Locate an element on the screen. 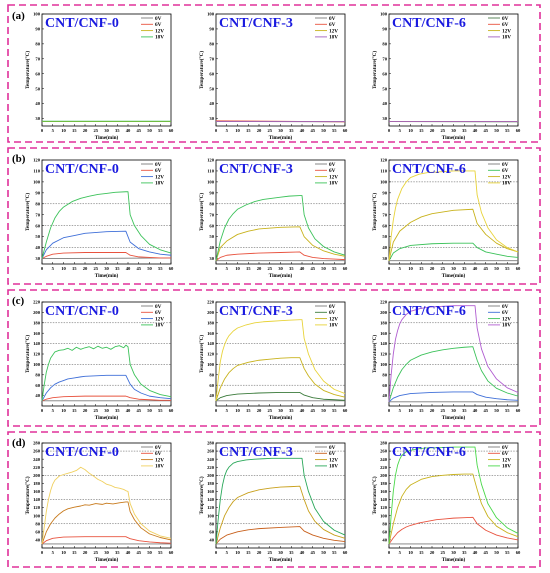 This screenshot has height=573, width=550. chart-title: CNT/CNF-3 is located at coordinates (256, 169).